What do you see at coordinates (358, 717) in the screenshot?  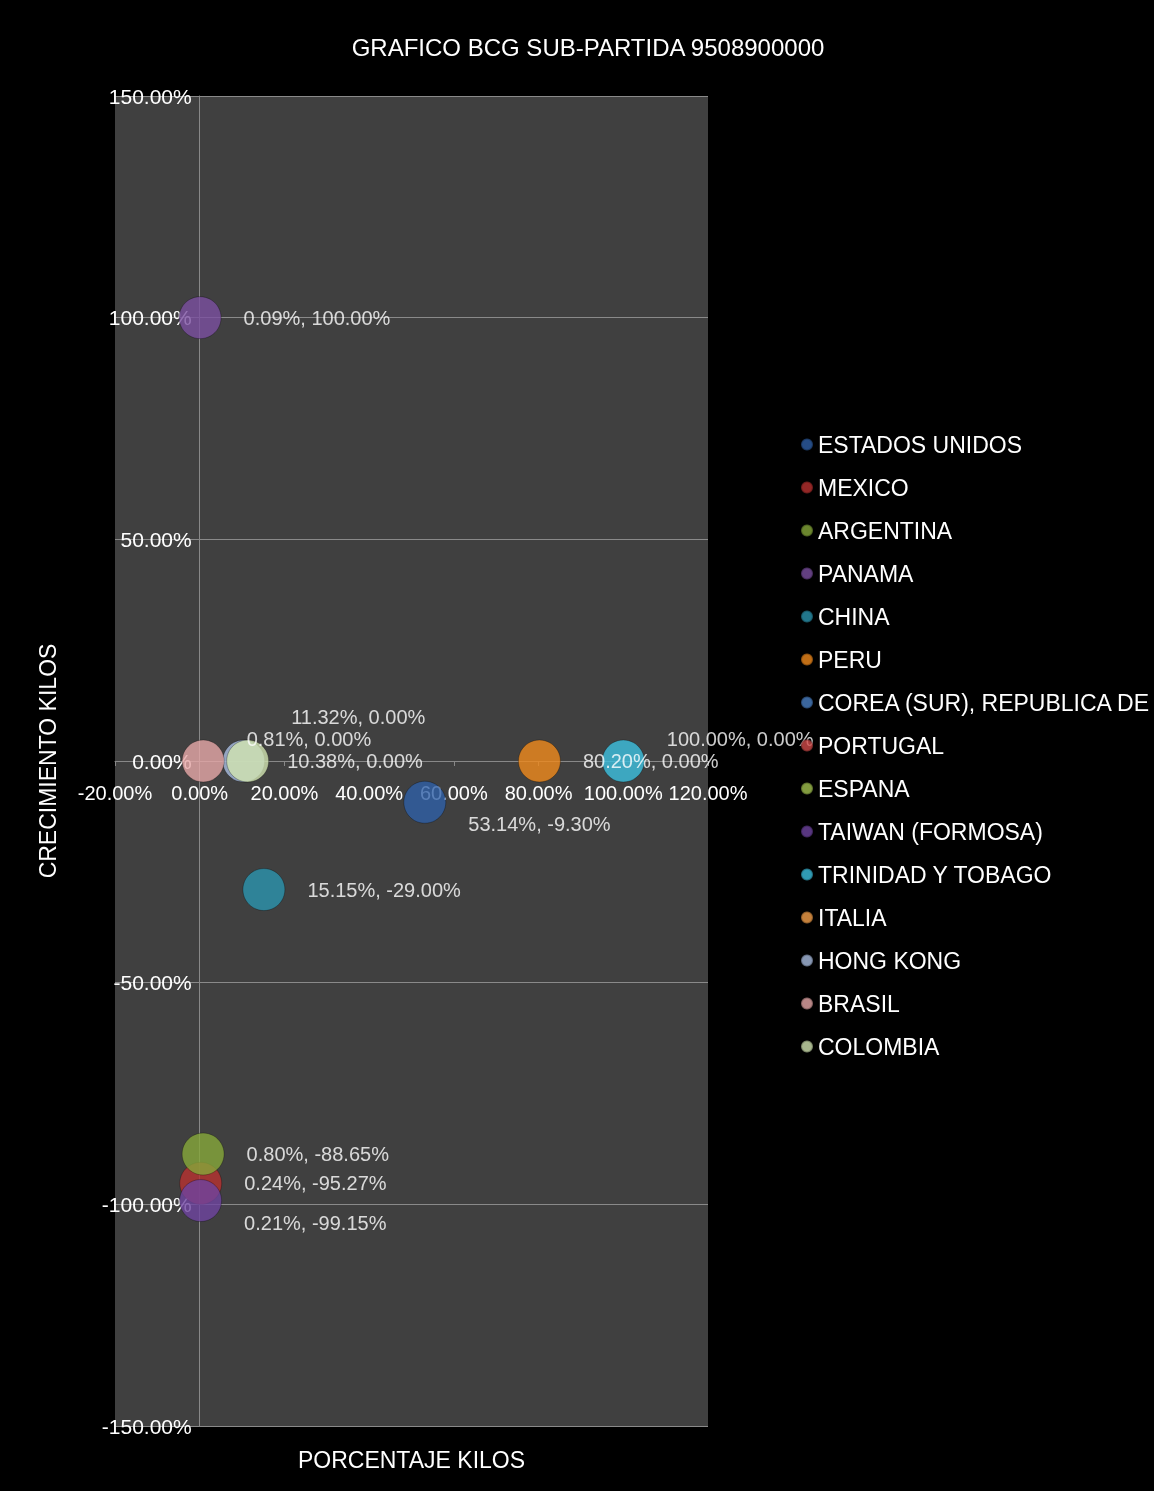 I see `data-label: 11.32%, 0.00%` at bounding box center [358, 717].